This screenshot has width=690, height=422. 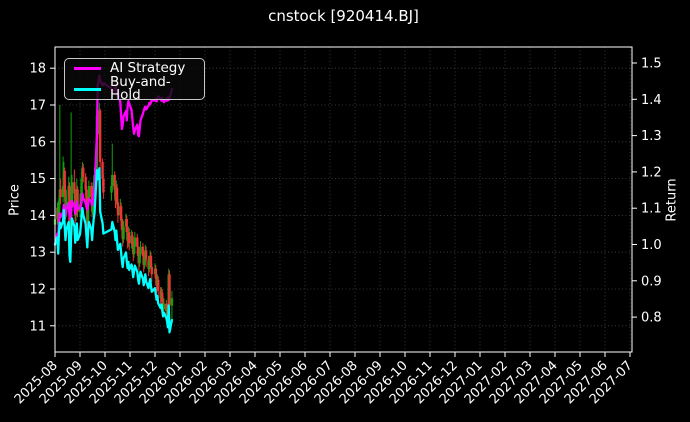 What do you see at coordinates (651, 100) in the screenshot?
I see `return-tick-label: 1.4` at bounding box center [651, 100].